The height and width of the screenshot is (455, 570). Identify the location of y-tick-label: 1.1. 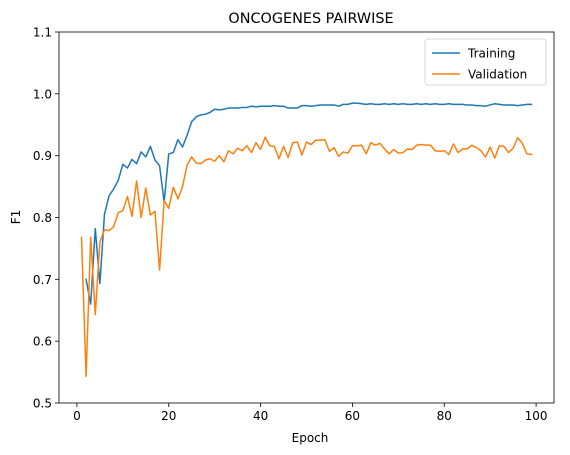
(42, 33).